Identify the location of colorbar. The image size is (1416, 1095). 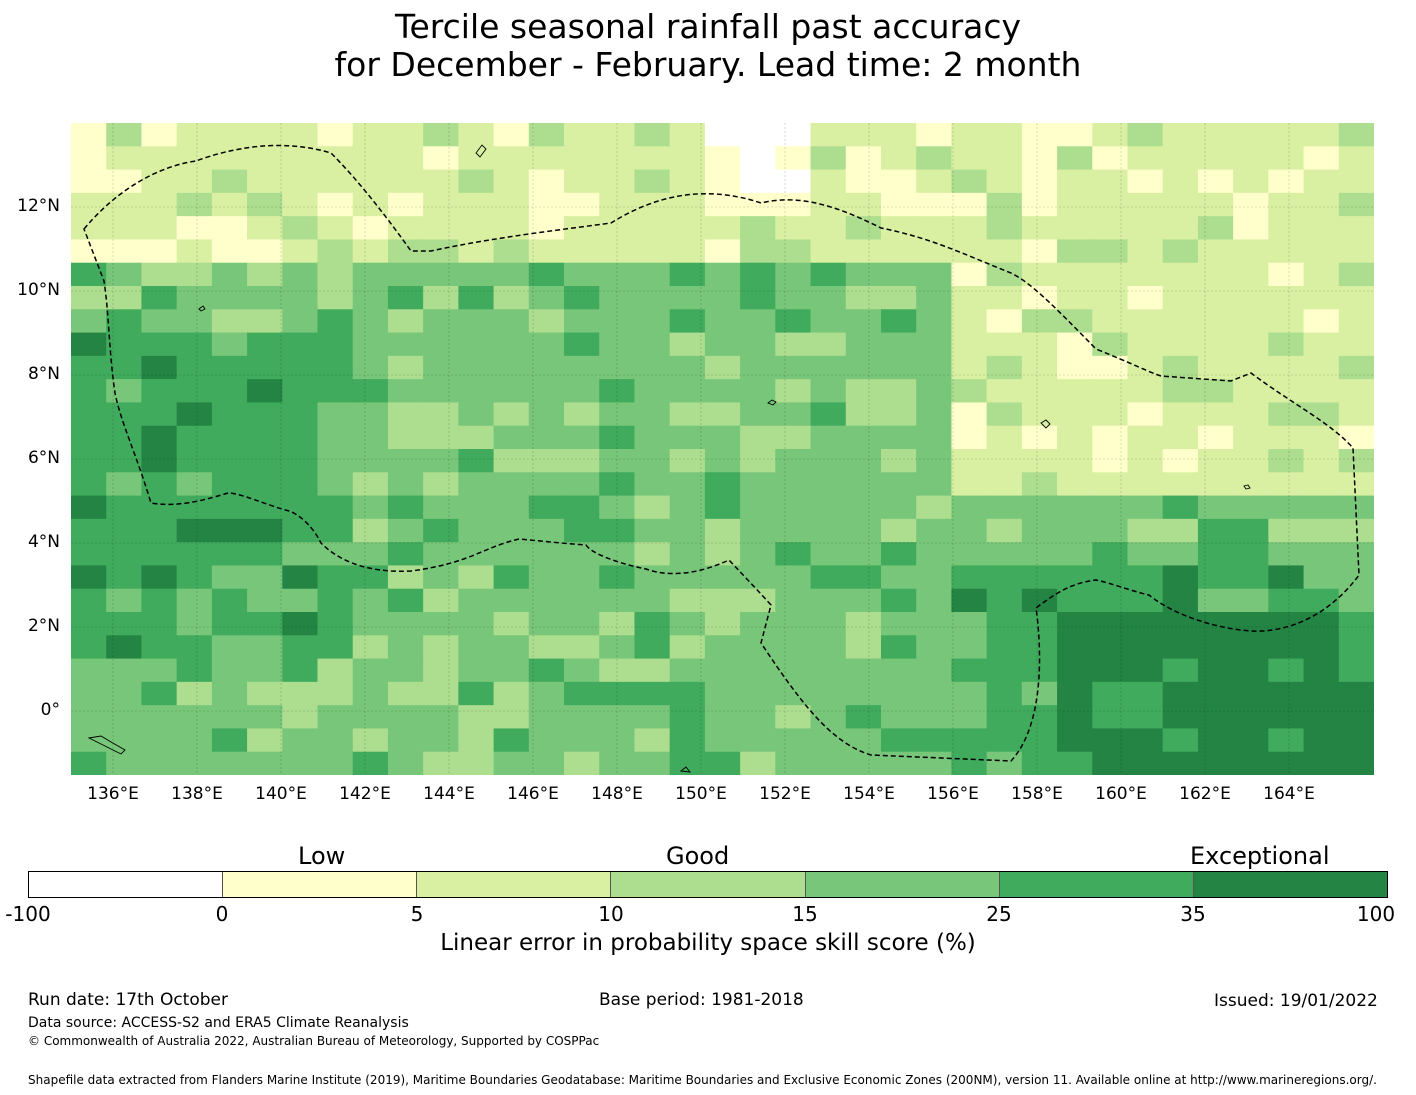
(708, 884).